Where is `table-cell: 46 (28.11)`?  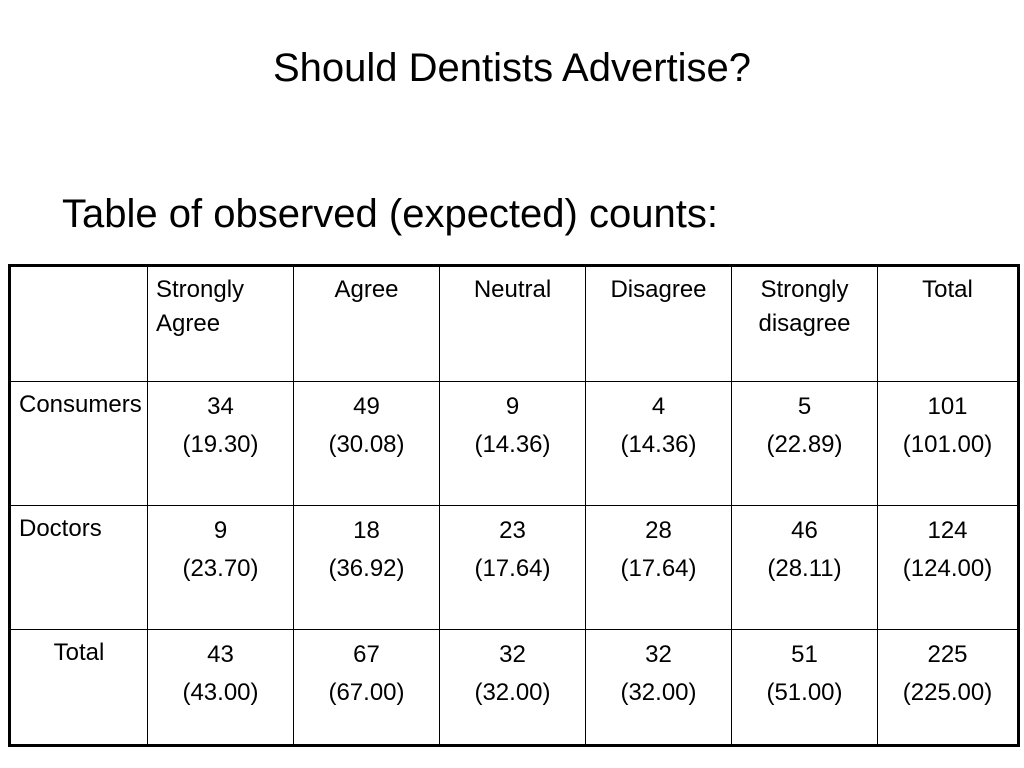 table-cell: 46 (28.11) is located at coordinates (804, 567).